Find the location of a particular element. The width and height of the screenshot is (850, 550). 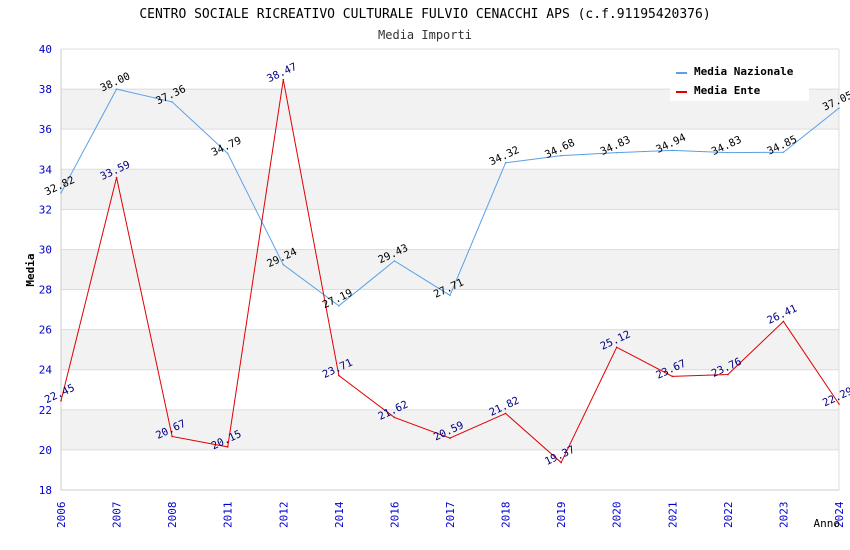

x-tick-label: 2023 is located at coordinates (783, 515).